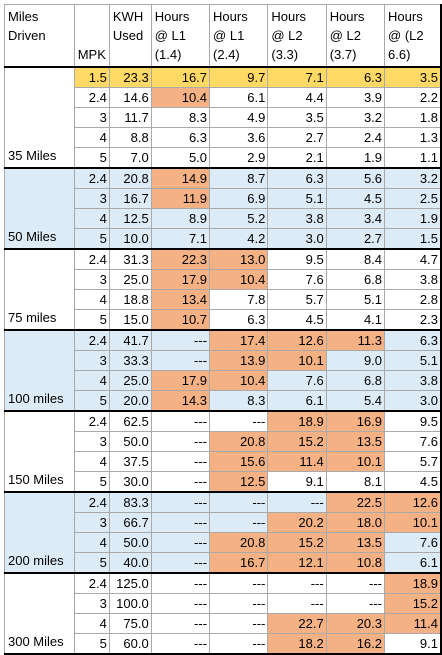 The height and width of the screenshot is (655, 442). I want to click on hours-cell: 11.3, so click(355, 340).